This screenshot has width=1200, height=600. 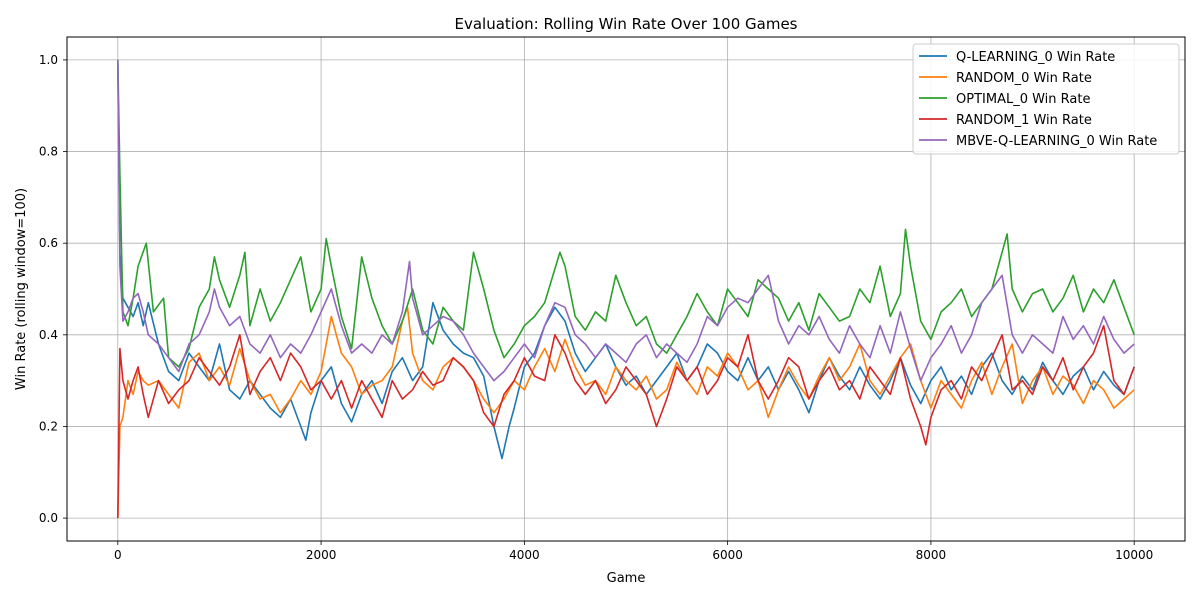 What do you see at coordinates (626, 578) in the screenshot?
I see `x-axis-label: Game` at bounding box center [626, 578].